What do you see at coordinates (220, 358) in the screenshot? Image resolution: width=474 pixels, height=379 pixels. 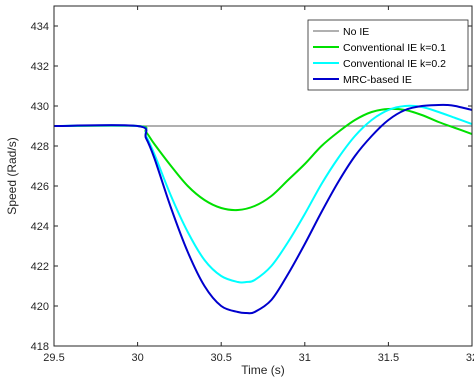 I see `x-tick-label: 30.5` at bounding box center [220, 358].